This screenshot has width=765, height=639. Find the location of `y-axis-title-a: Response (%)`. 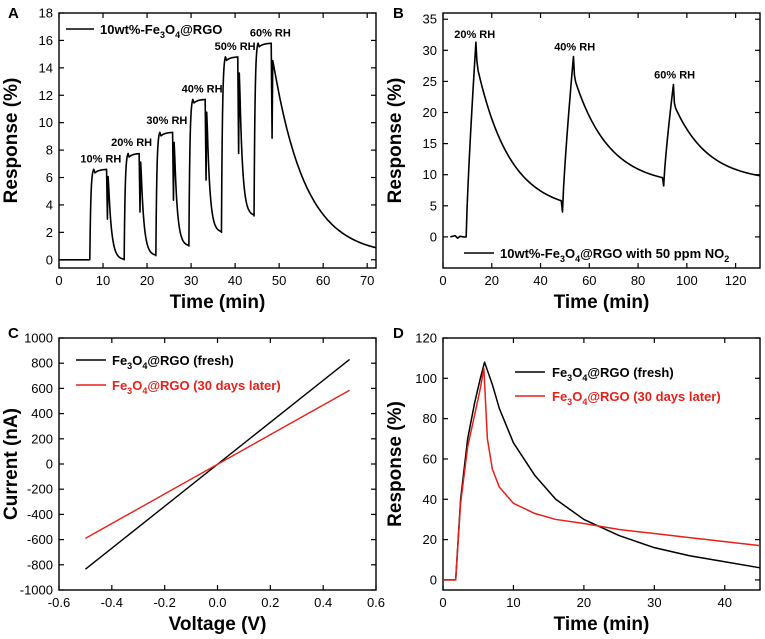

y-axis-title-a: Response (%) is located at coordinates (11, 141).